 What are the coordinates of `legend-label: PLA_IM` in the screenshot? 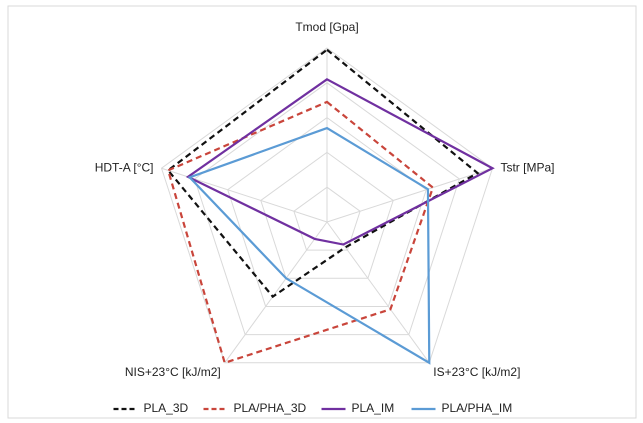 It's located at (373, 408).